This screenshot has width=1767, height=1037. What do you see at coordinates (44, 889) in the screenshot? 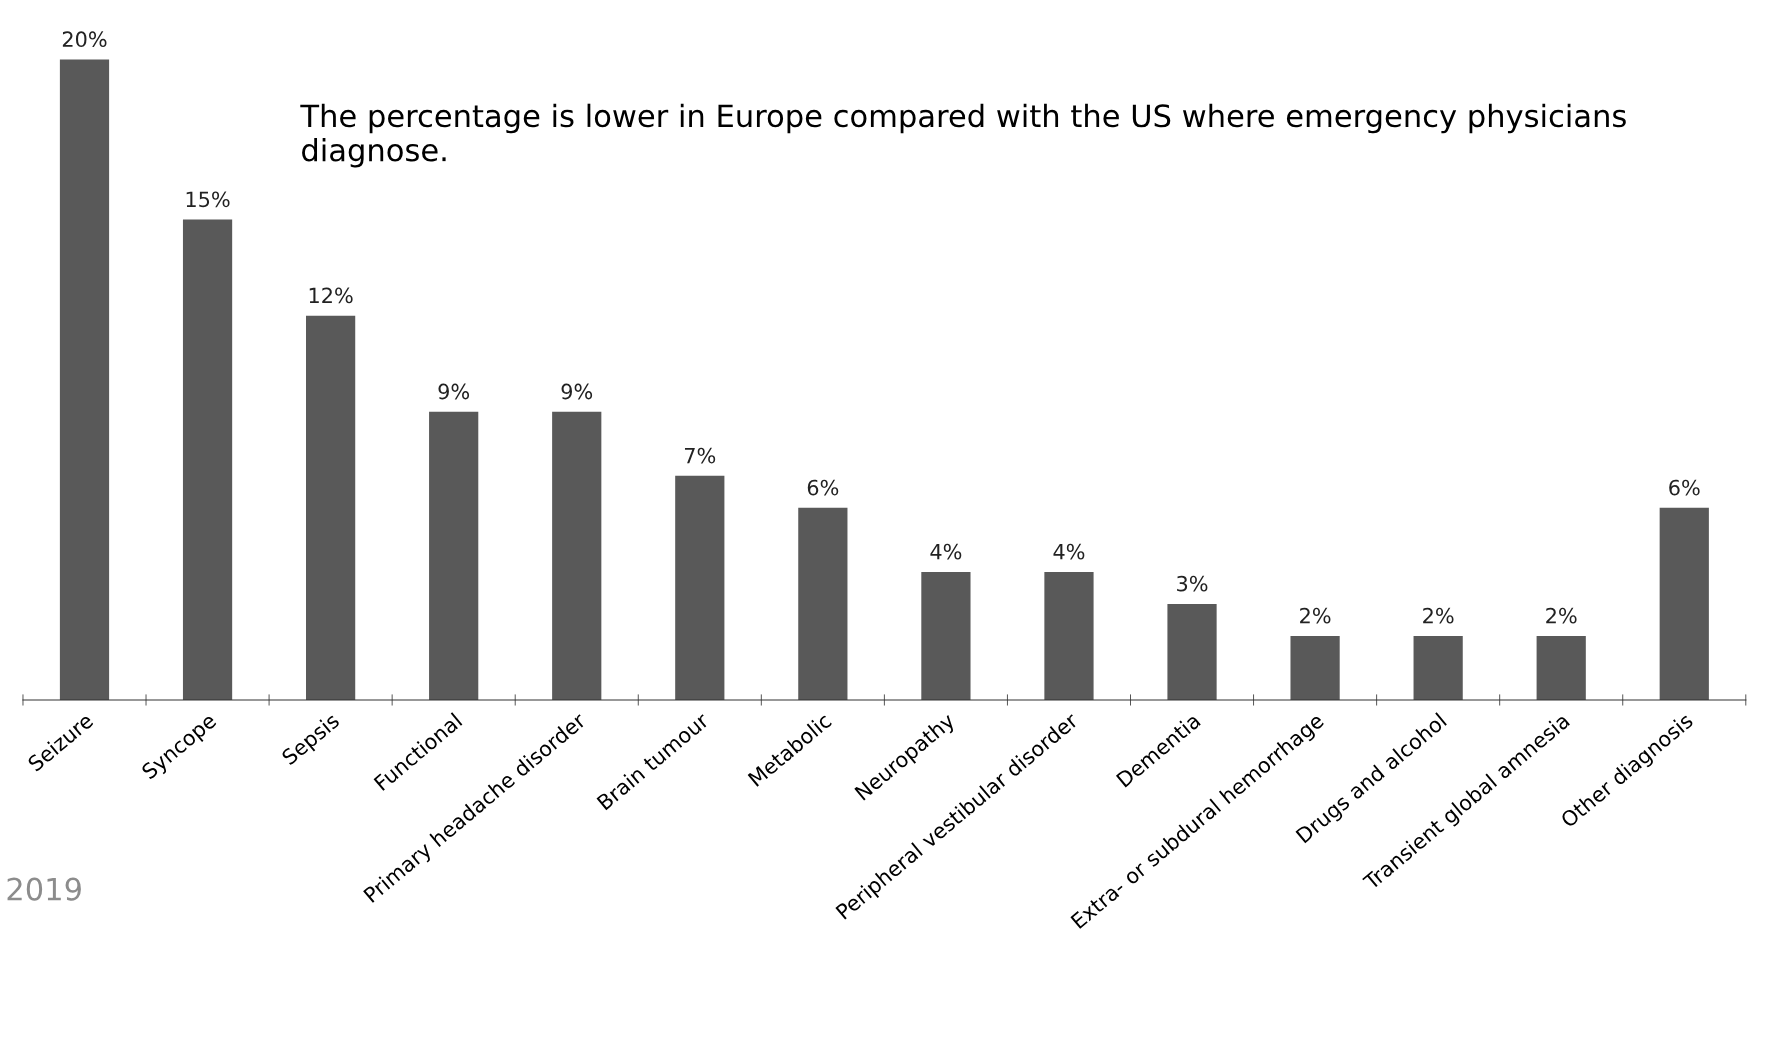
I see `text: 2019` at bounding box center [44, 889].